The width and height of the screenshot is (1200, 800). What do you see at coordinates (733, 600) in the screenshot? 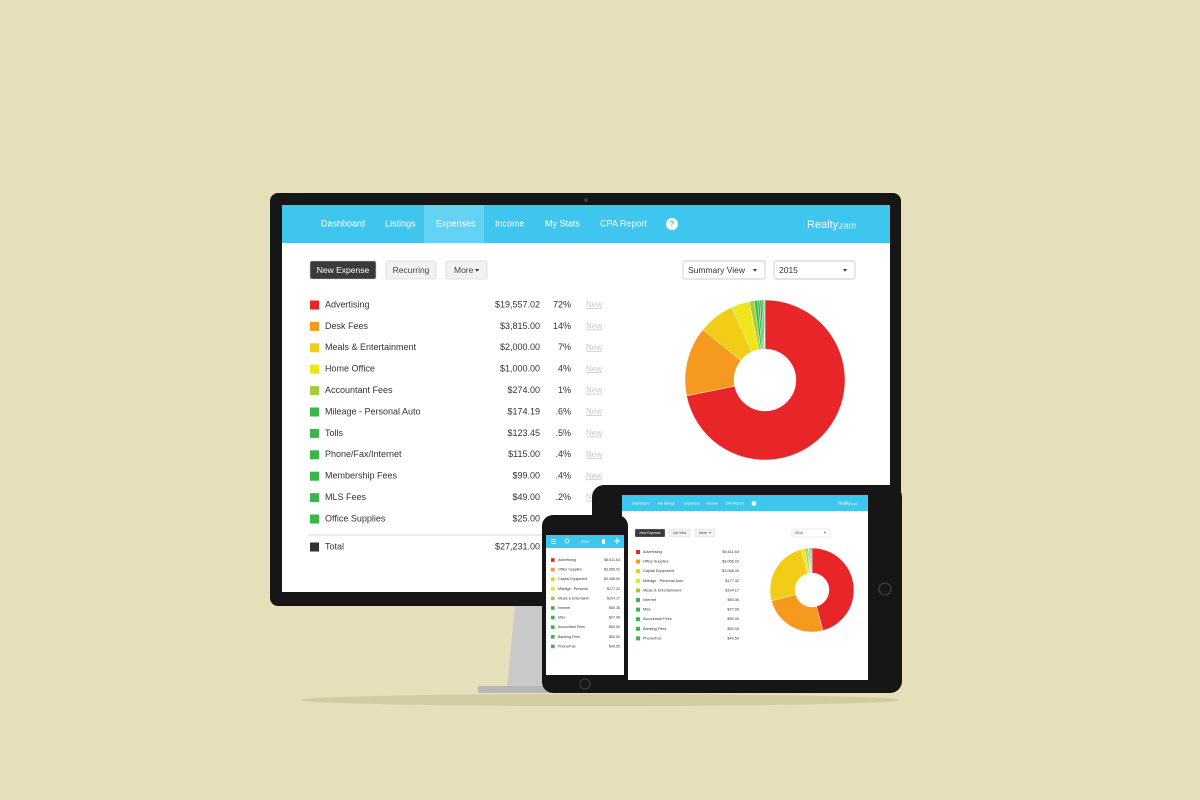
I see `expense-amount: $50.36` at bounding box center [733, 600].